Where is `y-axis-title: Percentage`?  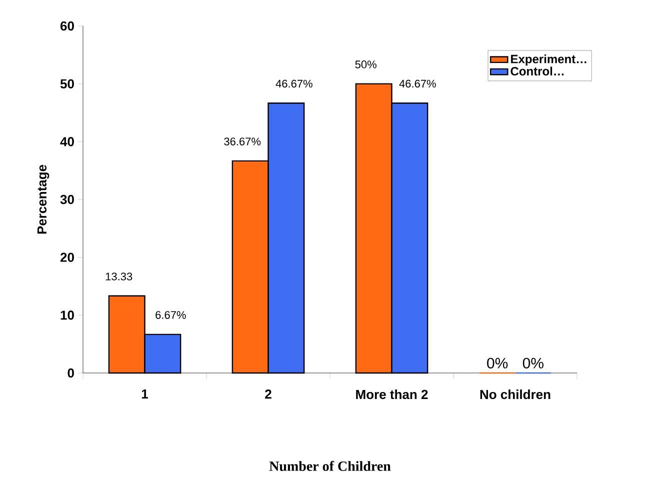
y-axis-title: Percentage is located at coordinates (43, 199).